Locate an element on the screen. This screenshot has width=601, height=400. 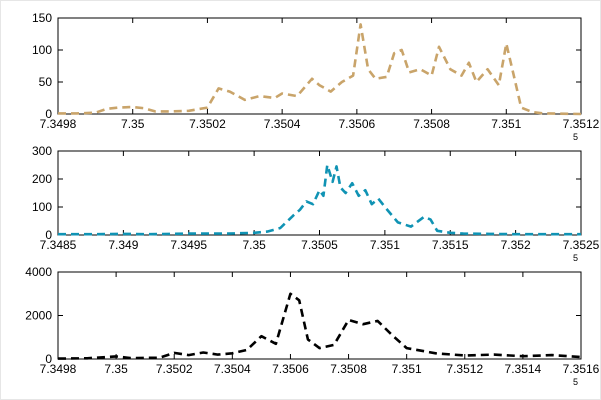
x-tick-label: 7.3525 is located at coordinates (581, 245).